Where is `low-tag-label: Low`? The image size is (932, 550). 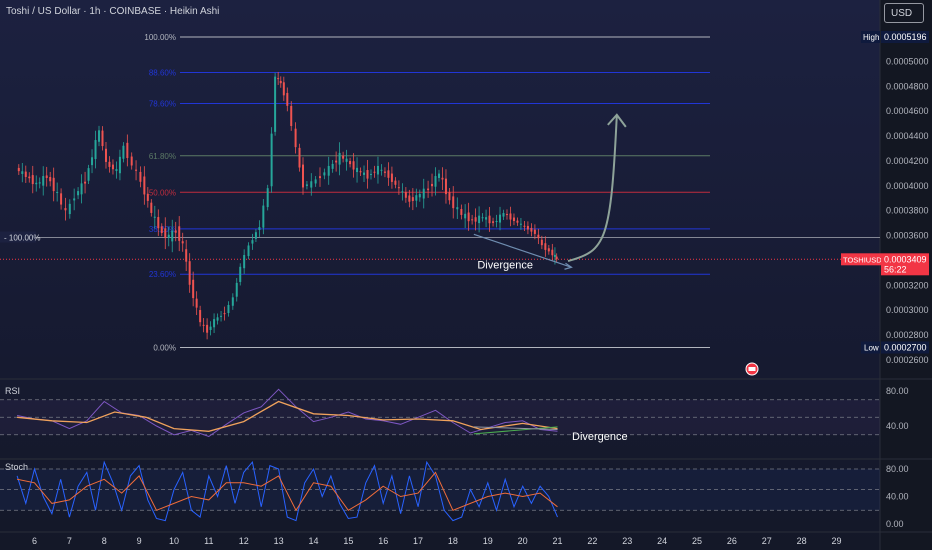
low-tag-label: Low is located at coordinates (871, 348).